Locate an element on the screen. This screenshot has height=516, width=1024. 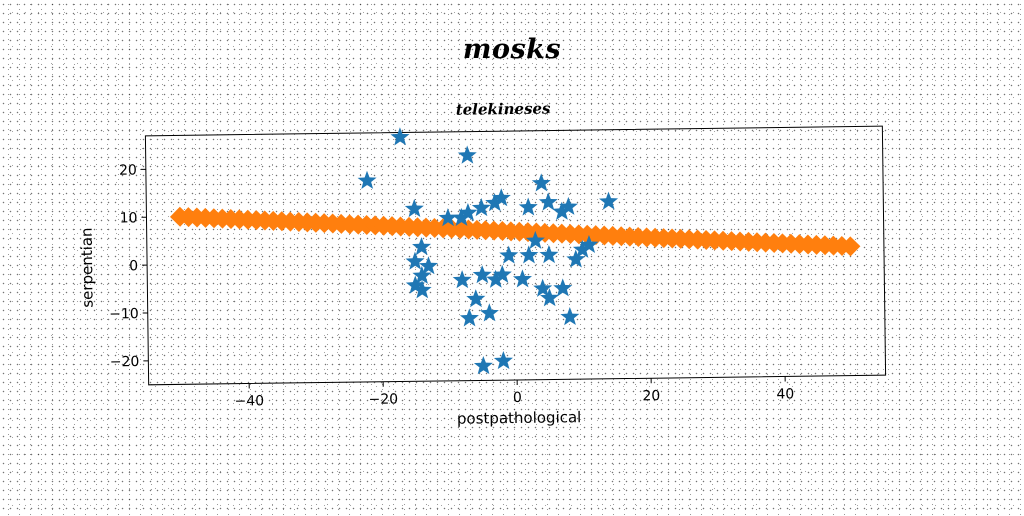
chart-title: telekineses is located at coordinates (503, 109).